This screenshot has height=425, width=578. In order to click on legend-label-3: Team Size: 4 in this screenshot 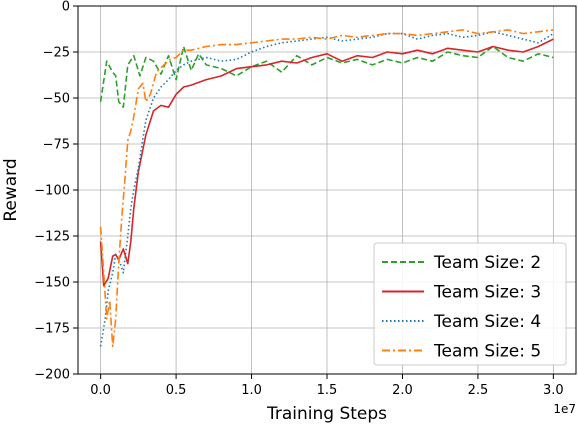, I will do `click(487, 322)`.